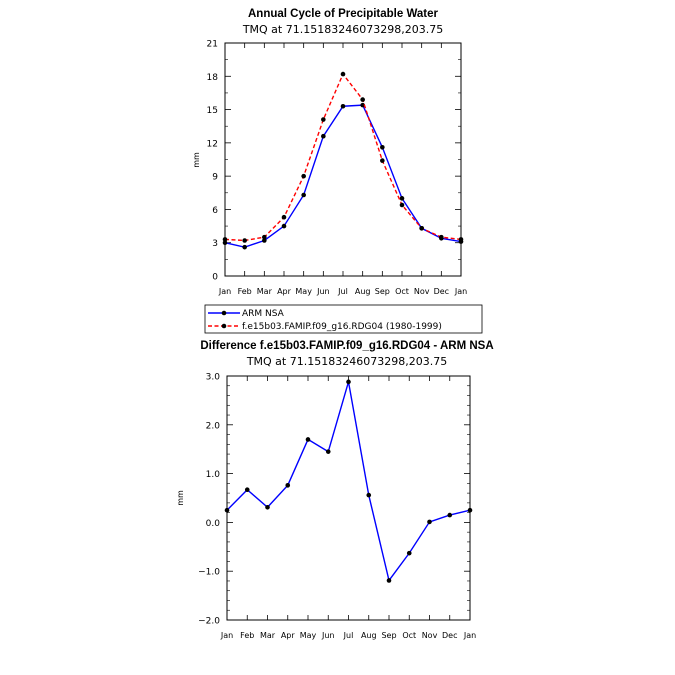 The image size is (675, 675). I want to click on y-tick-label: 9, so click(215, 178).